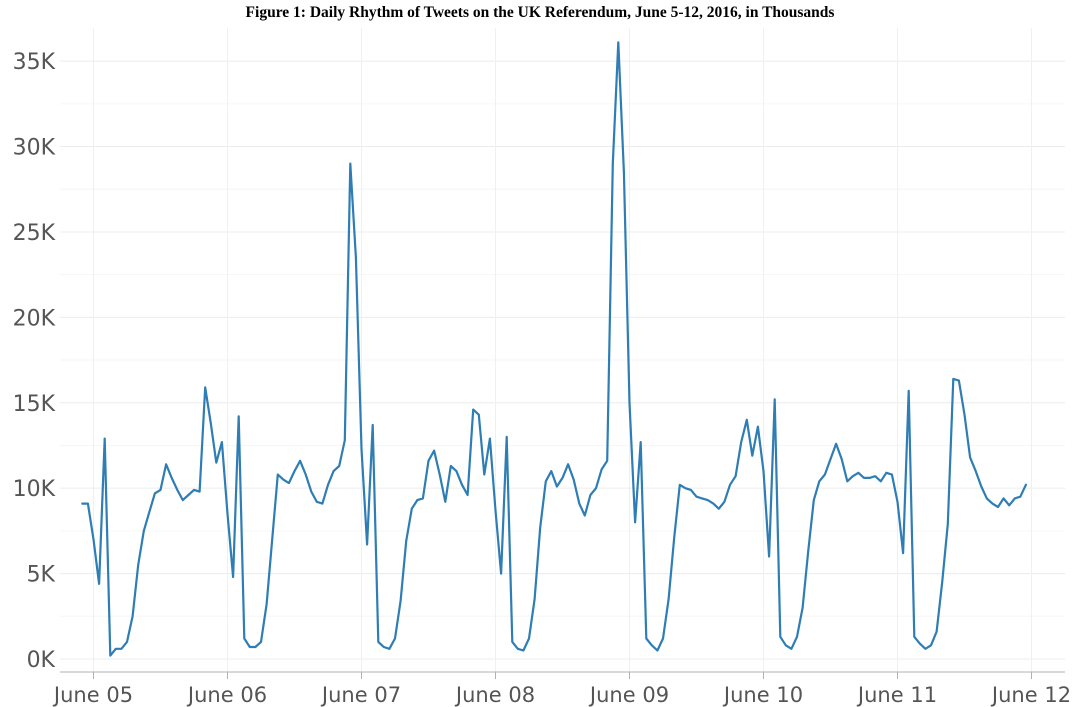 The image size is (1080, 707). I want to click on axes, so click(562, 675).